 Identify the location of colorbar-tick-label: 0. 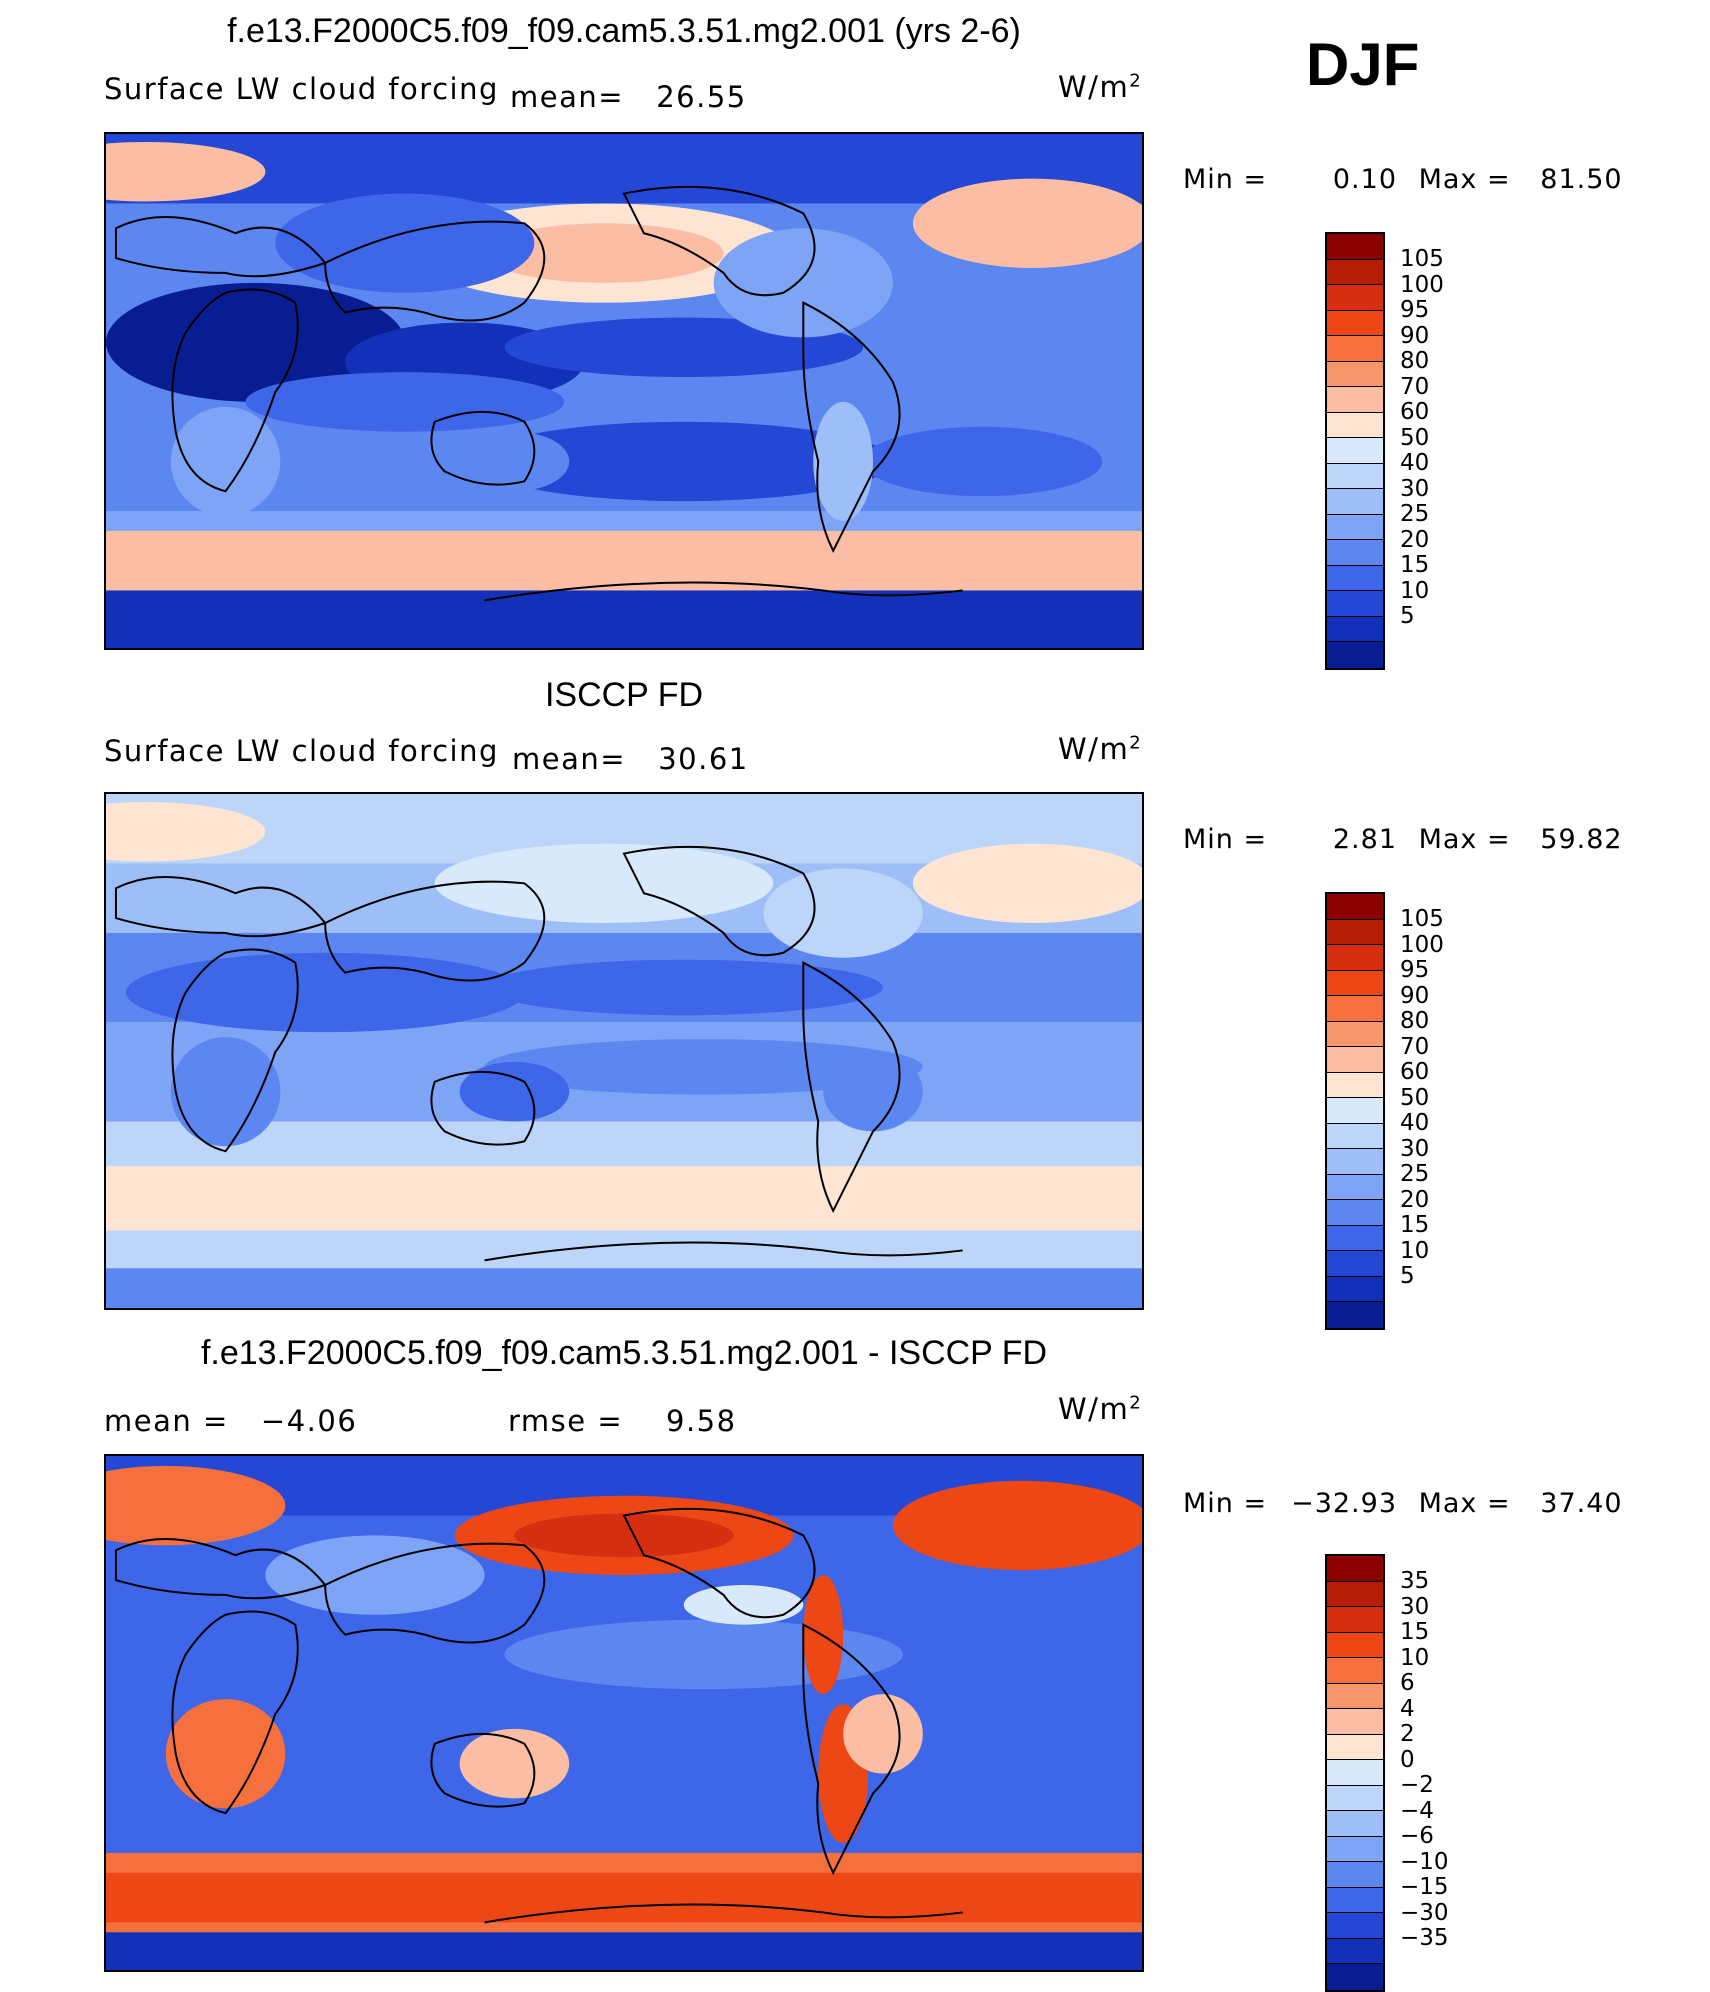
(1407, 1759).